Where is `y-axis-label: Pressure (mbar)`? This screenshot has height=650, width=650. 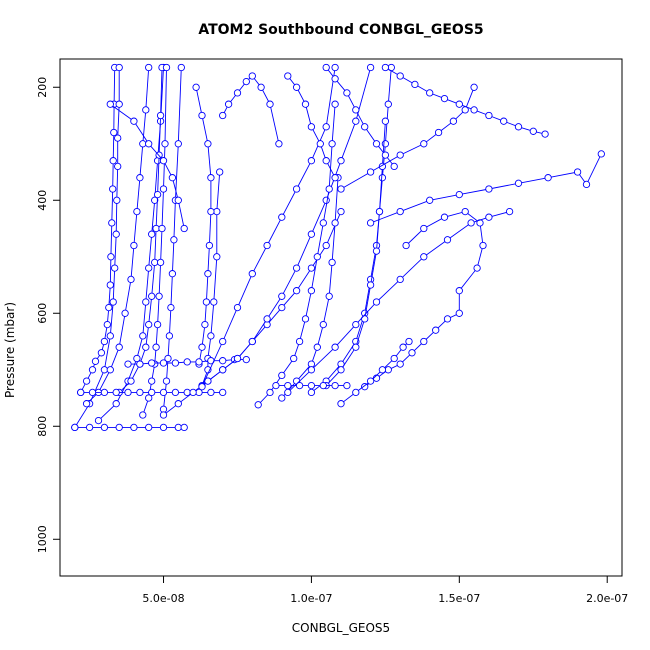
y-axis-label: Pressure (mbar) is located at coordinates (10, 350).